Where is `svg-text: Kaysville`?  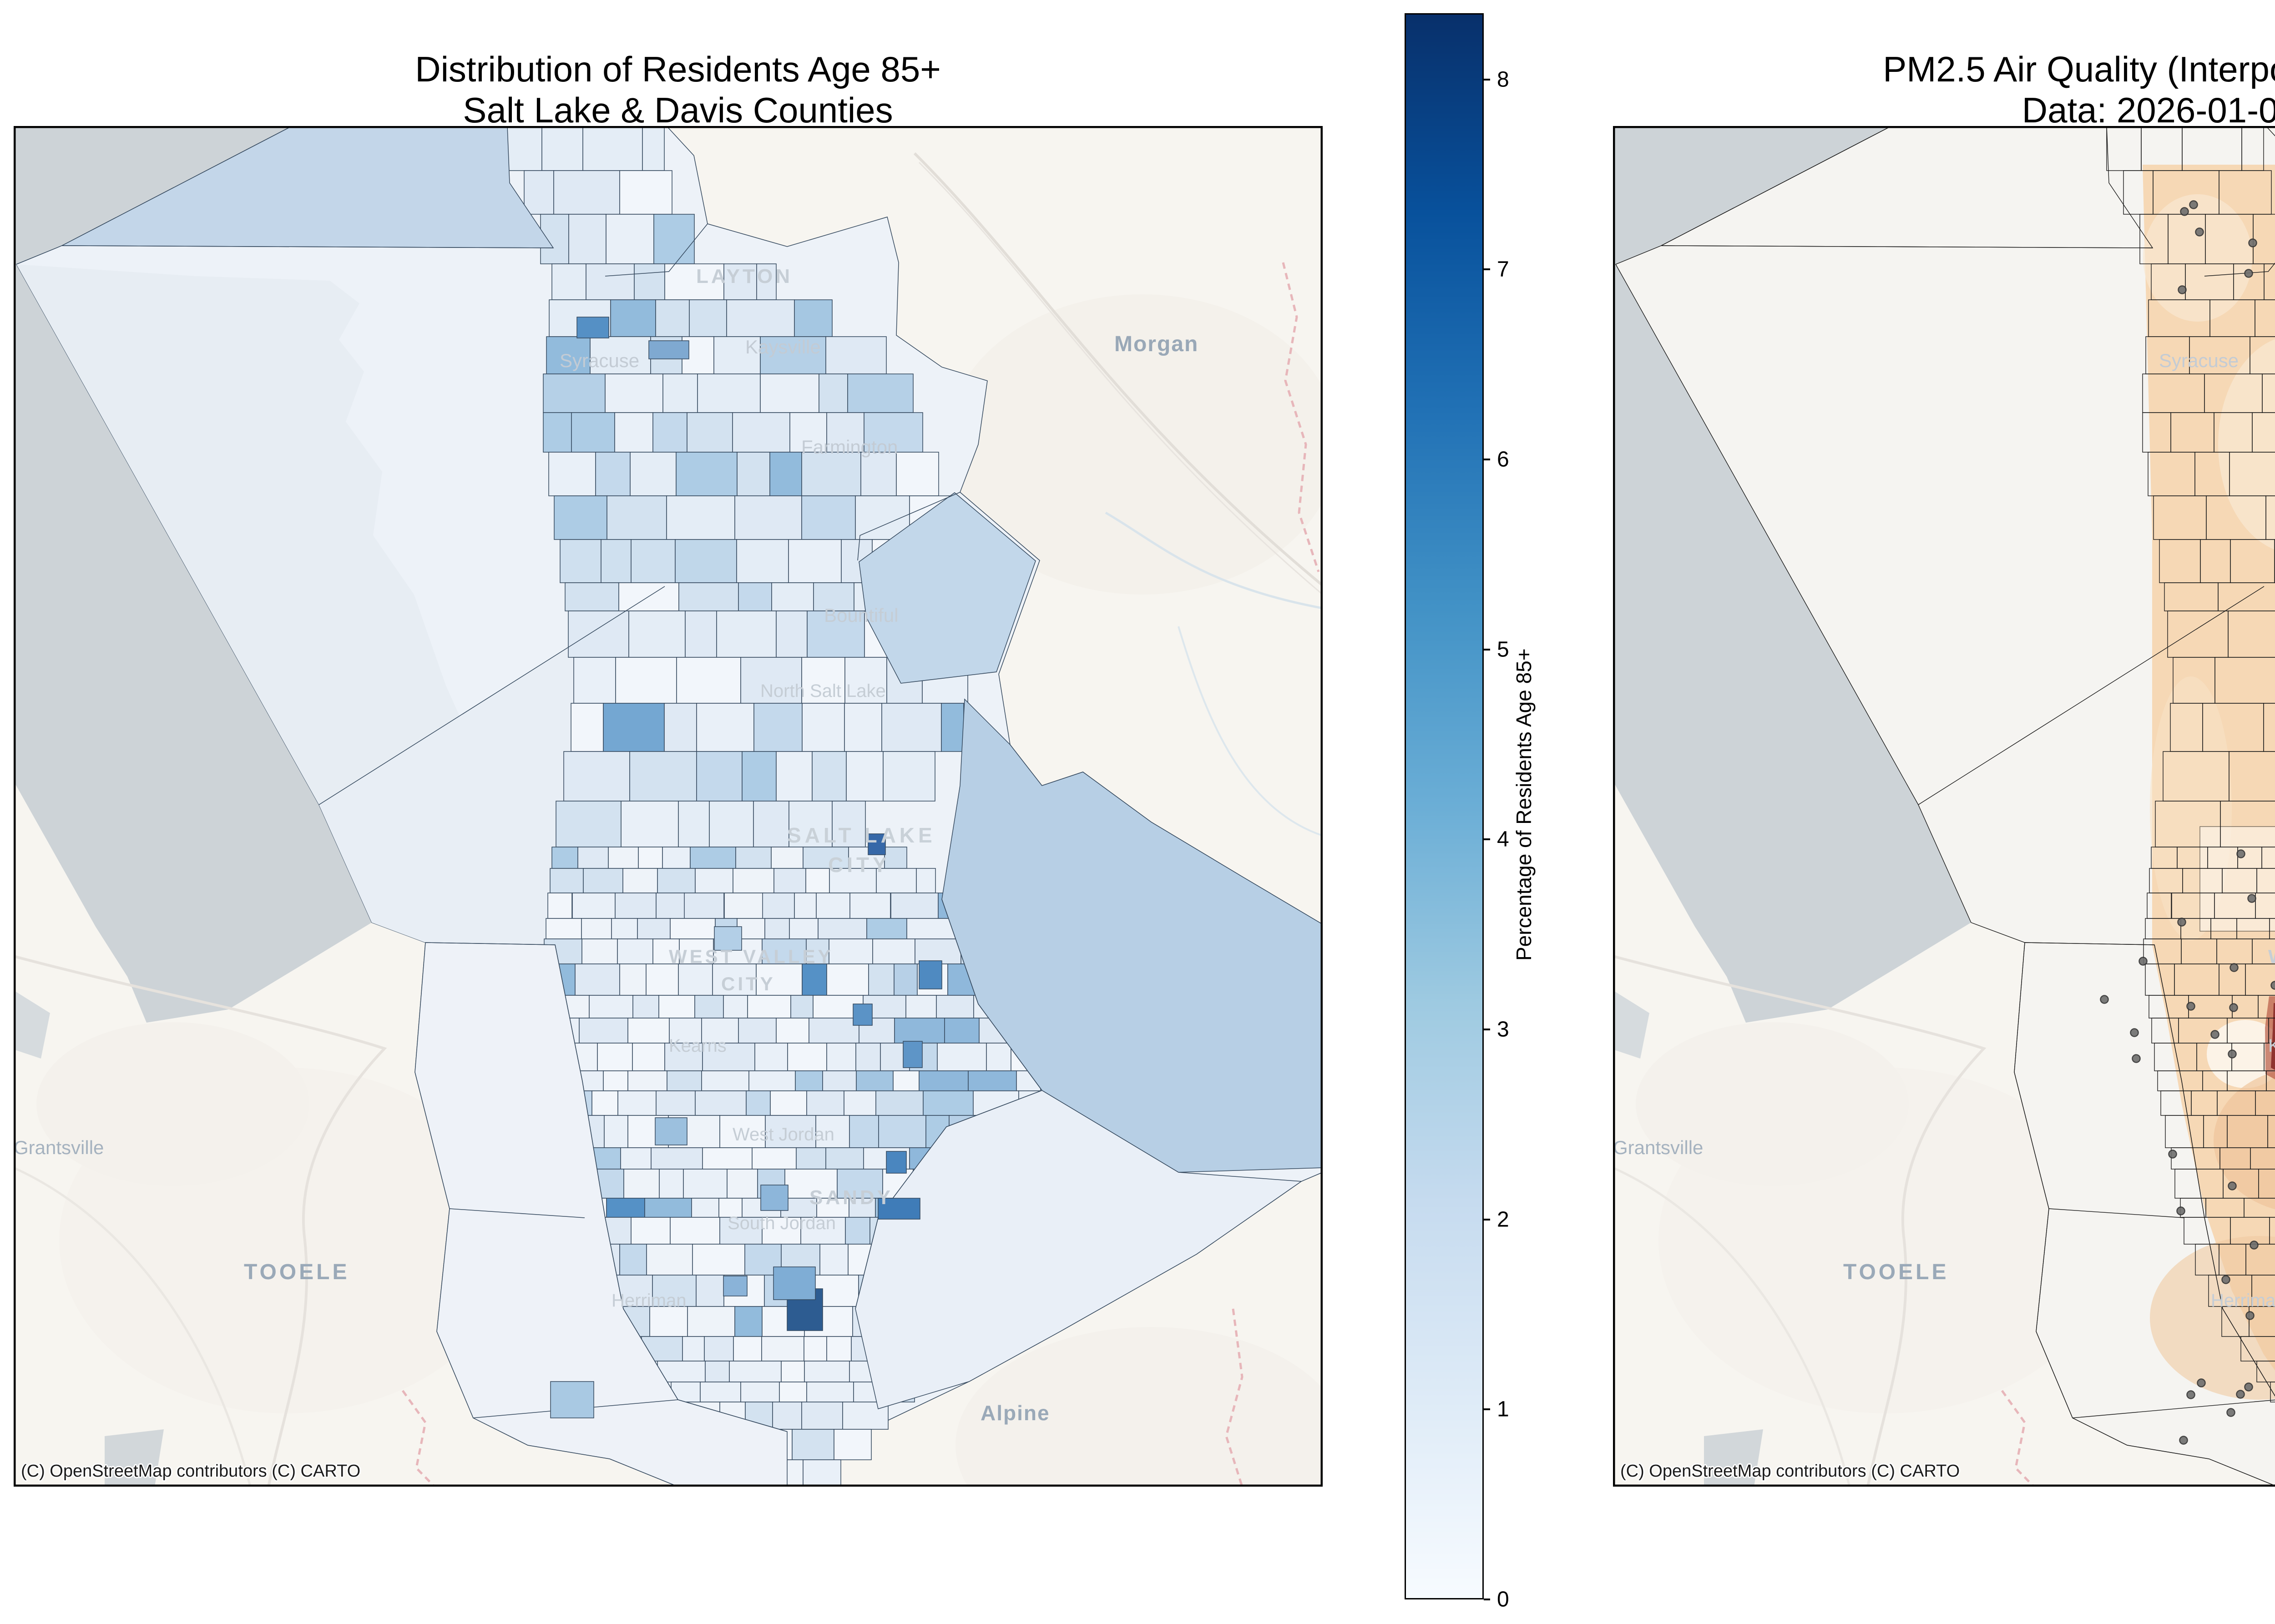 svg-text: Kaysville is located at coordinates (783, 347).